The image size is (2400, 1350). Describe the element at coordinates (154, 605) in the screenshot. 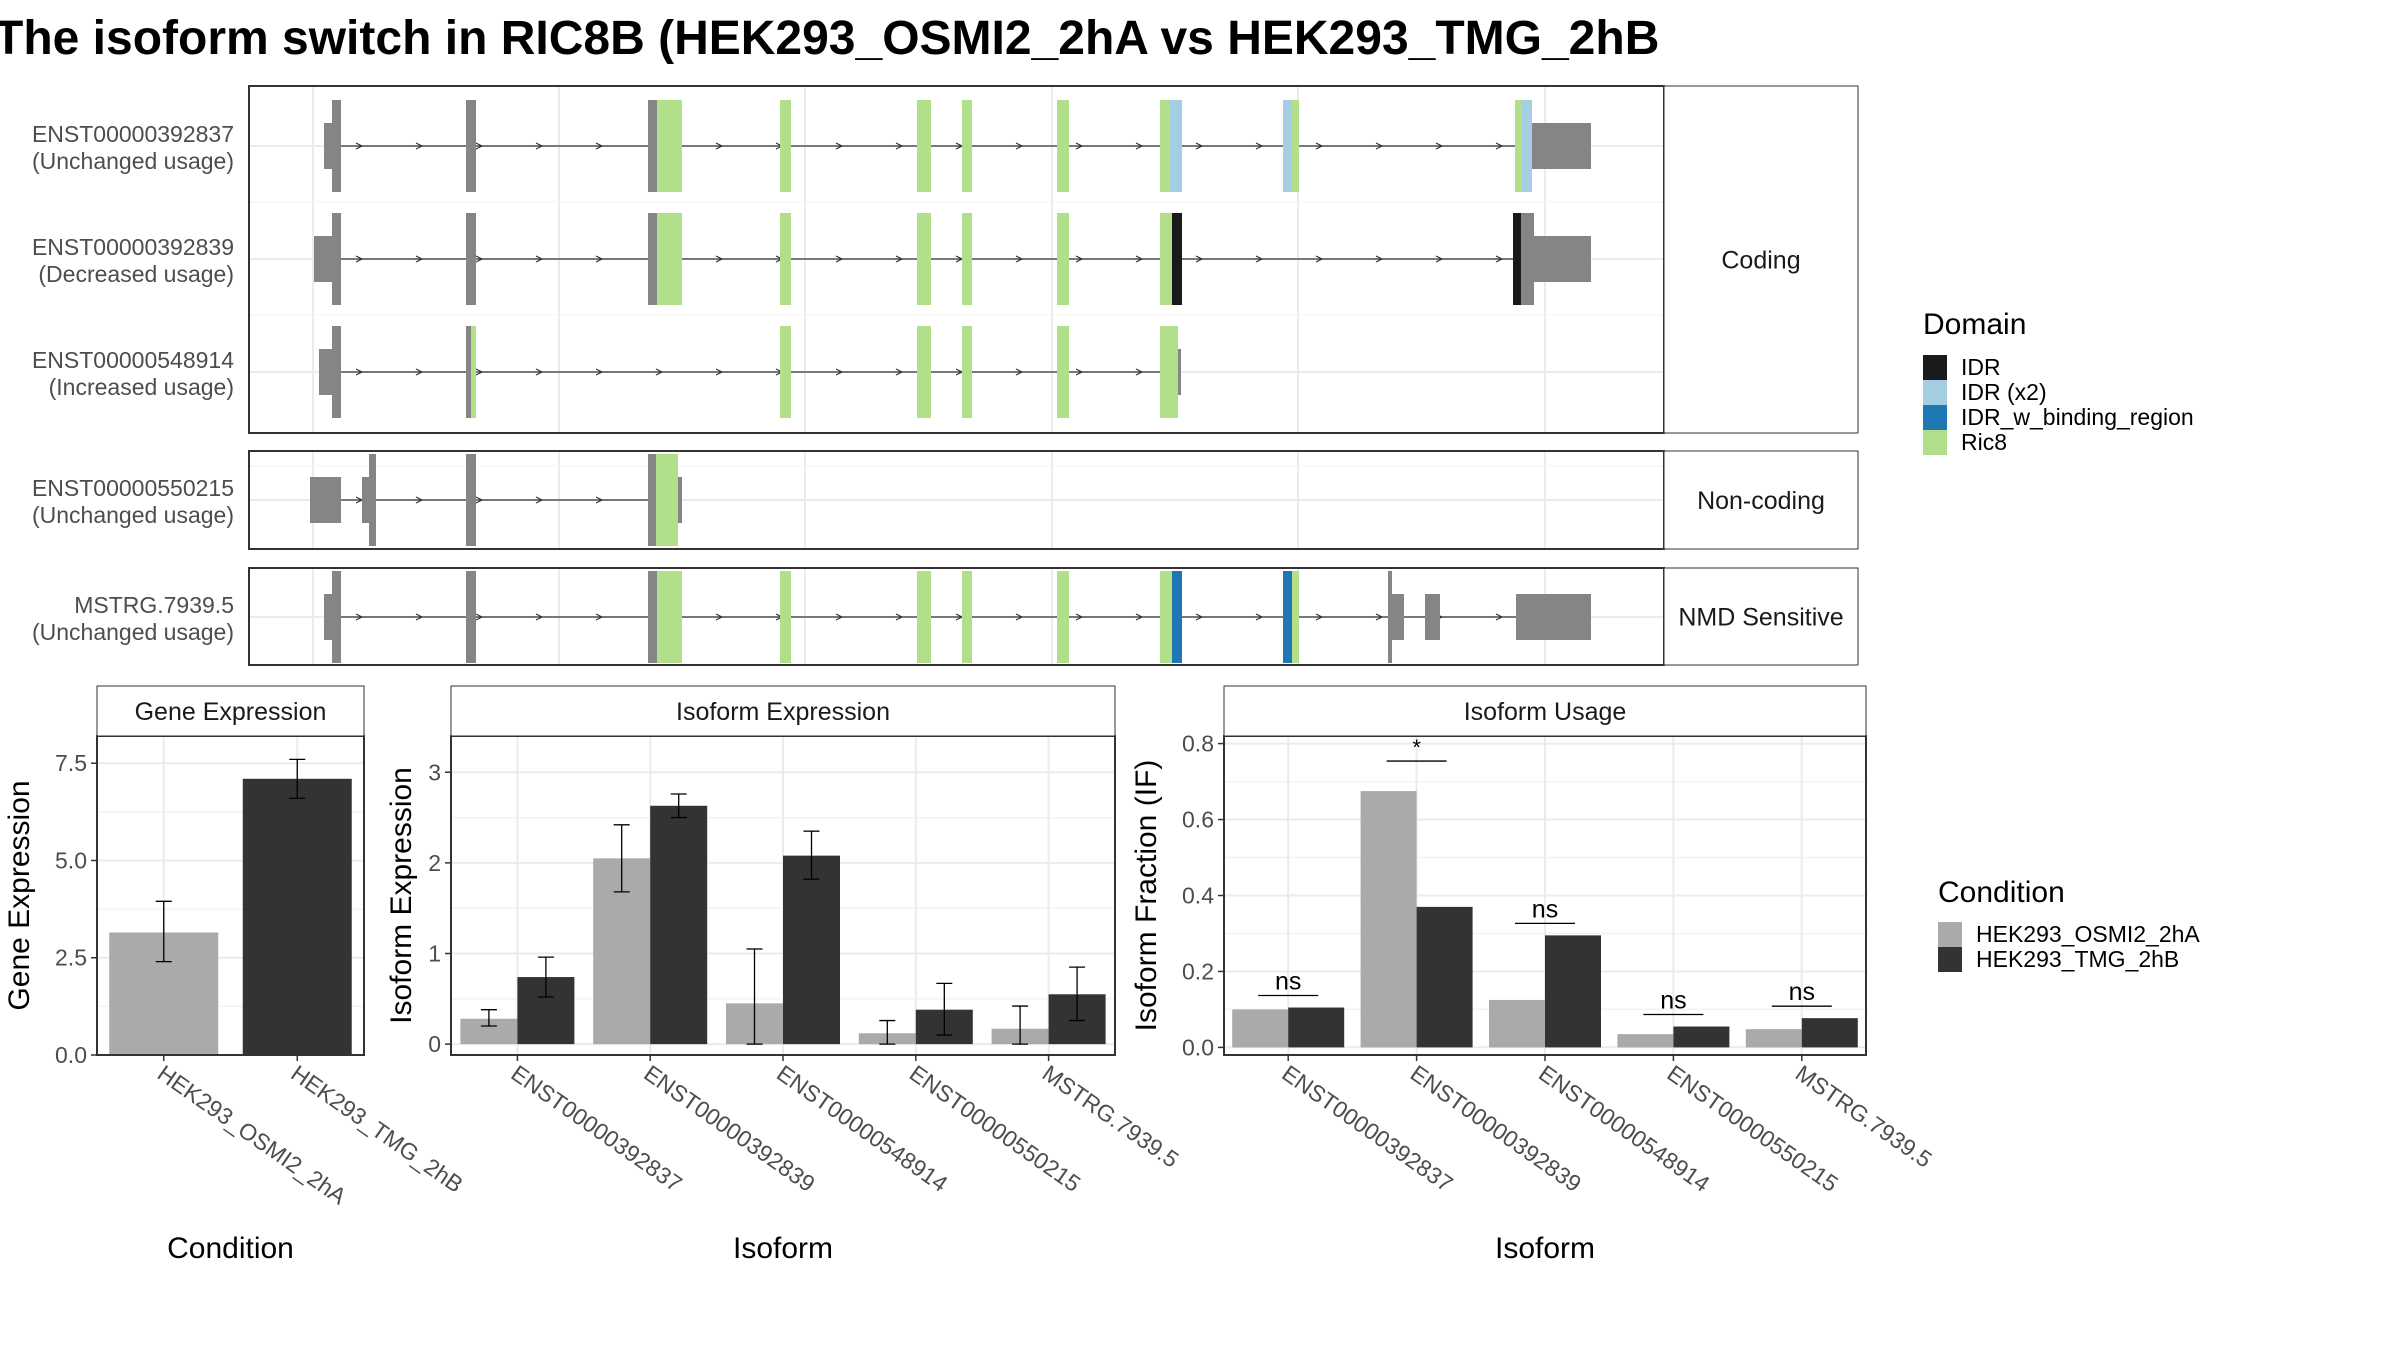

I see `isoform-label-id: MSTRG.7939.5` at that location.